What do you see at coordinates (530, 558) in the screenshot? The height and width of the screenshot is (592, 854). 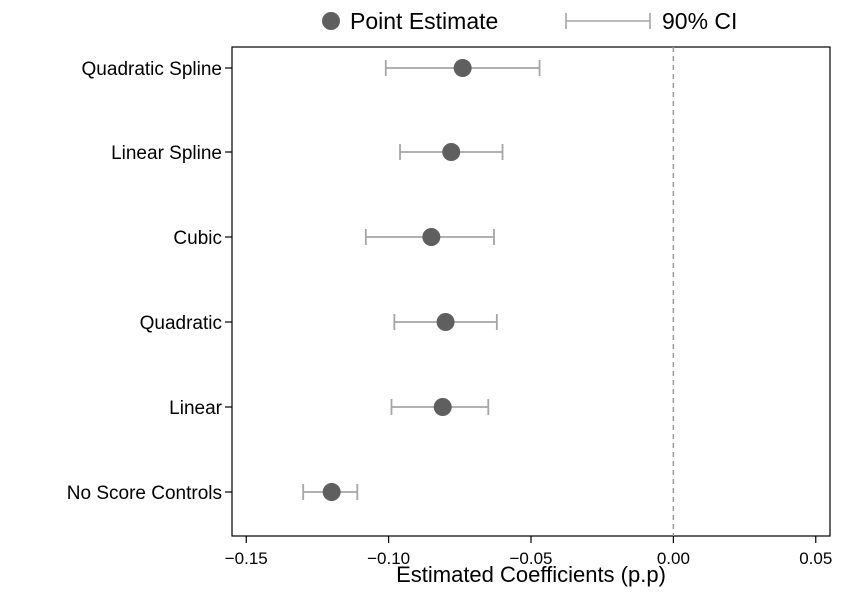 I see `x-tick-label: −0.05` at bounding box center [530, 558].